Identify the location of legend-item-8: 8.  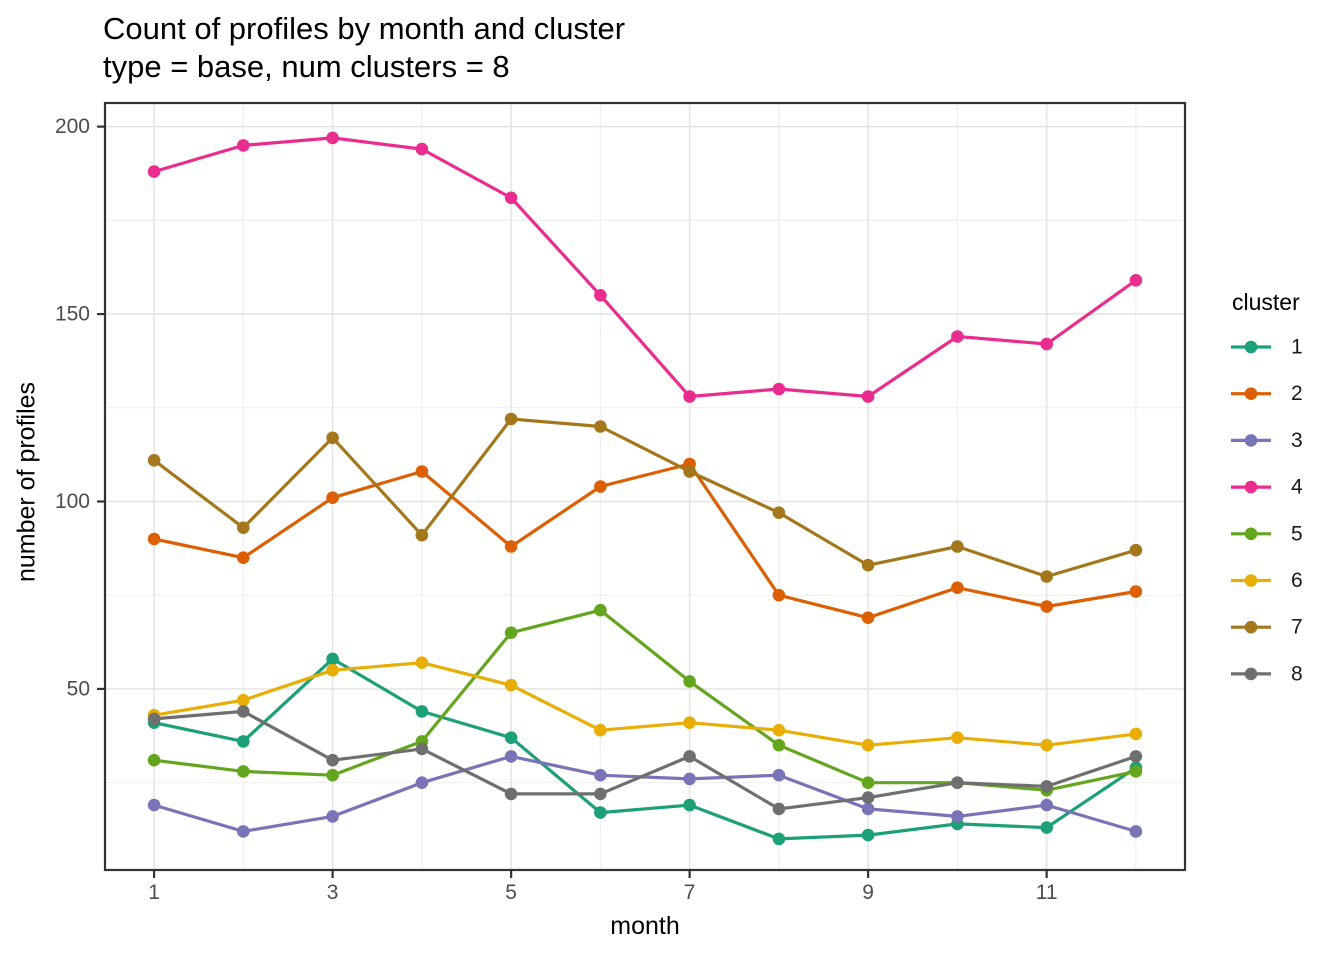
(1267, 673).